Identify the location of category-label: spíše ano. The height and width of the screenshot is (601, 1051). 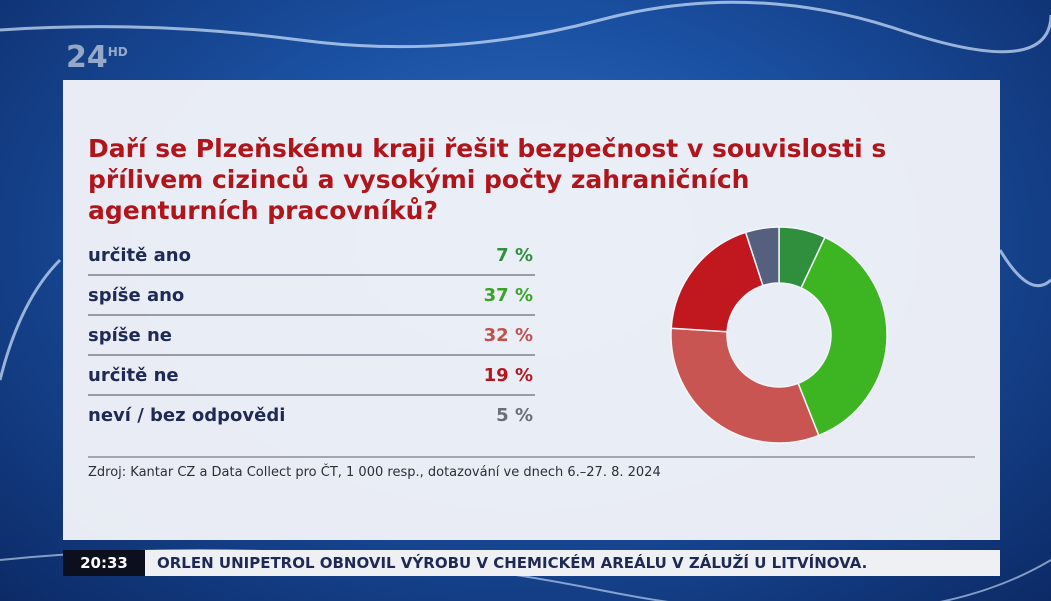
(136, 295).